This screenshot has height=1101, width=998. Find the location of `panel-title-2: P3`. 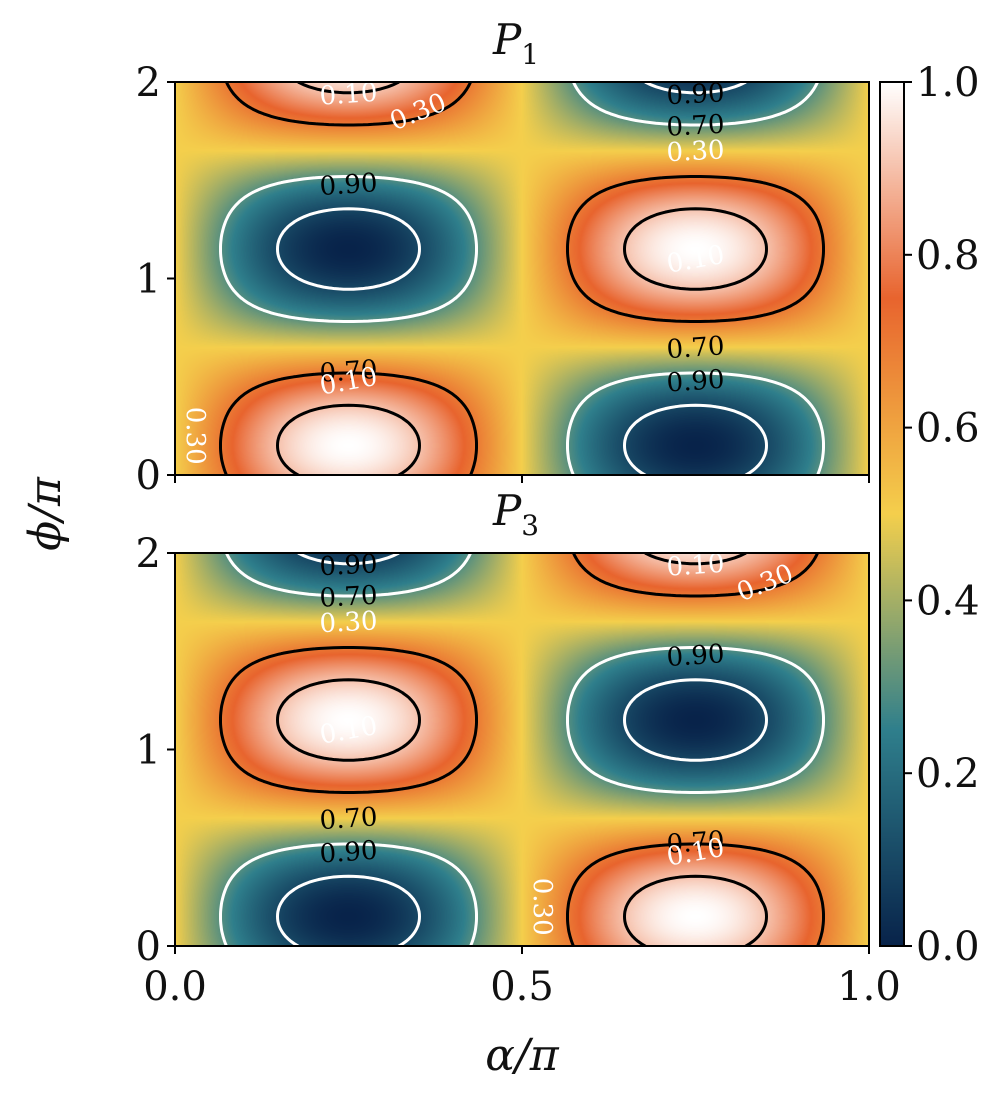

panel-title-2: P3 is located at coordinates (515, 514).